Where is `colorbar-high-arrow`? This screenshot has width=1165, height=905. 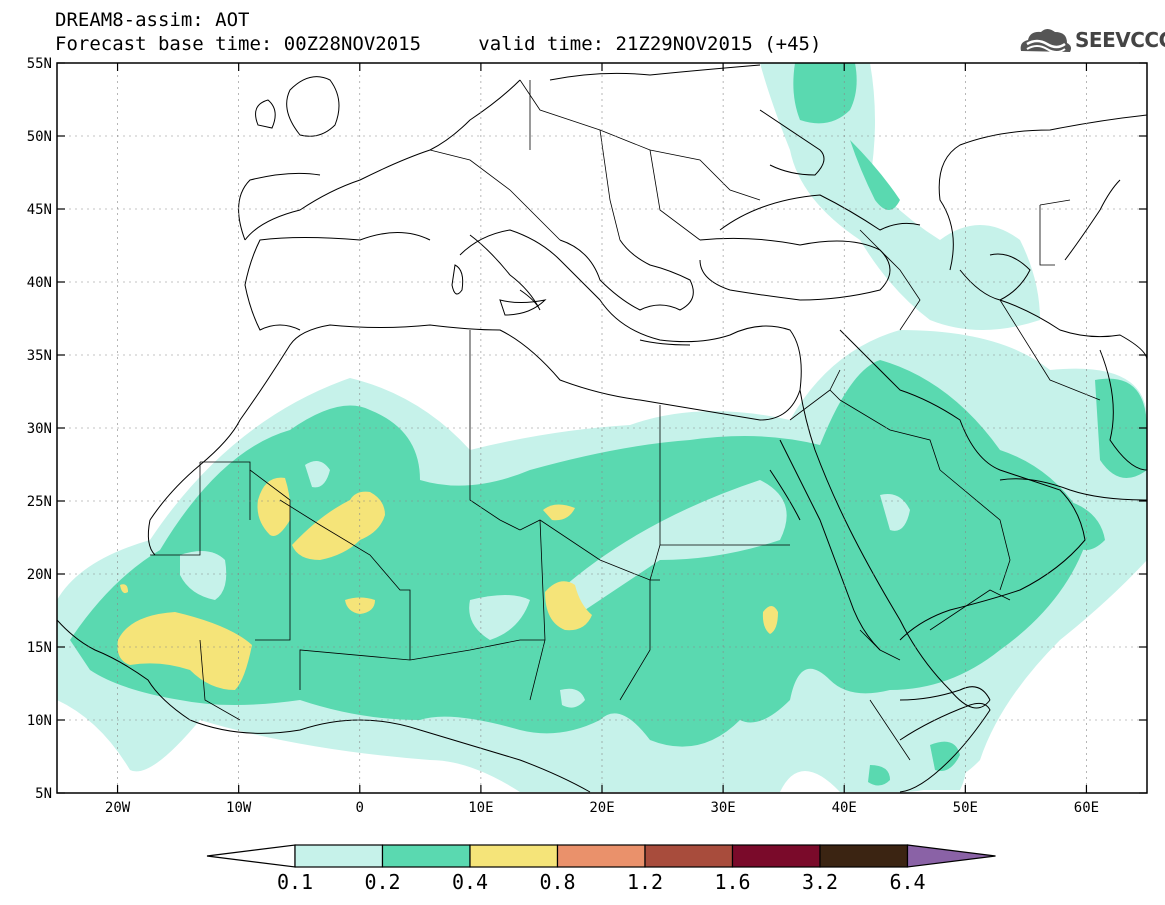
colorbar-high-arrow is located at coordinates (951, 856).